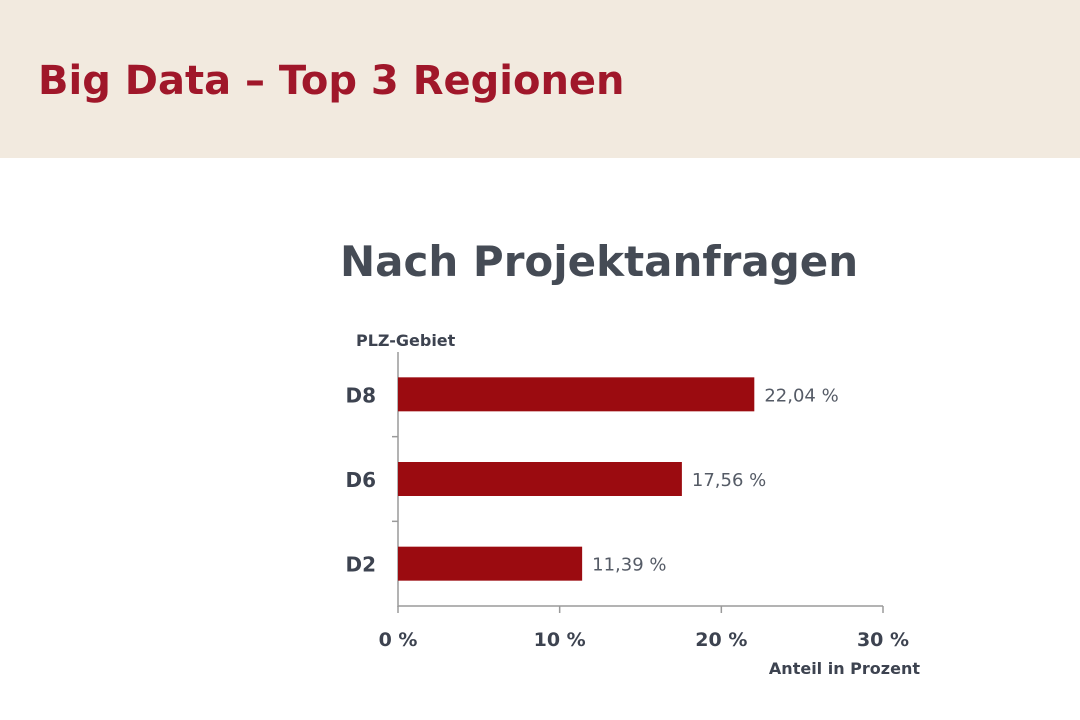  Describe the element at coordinates (721, 640) in the screenshot. I see `x-tick-label: 20 %` at that location.